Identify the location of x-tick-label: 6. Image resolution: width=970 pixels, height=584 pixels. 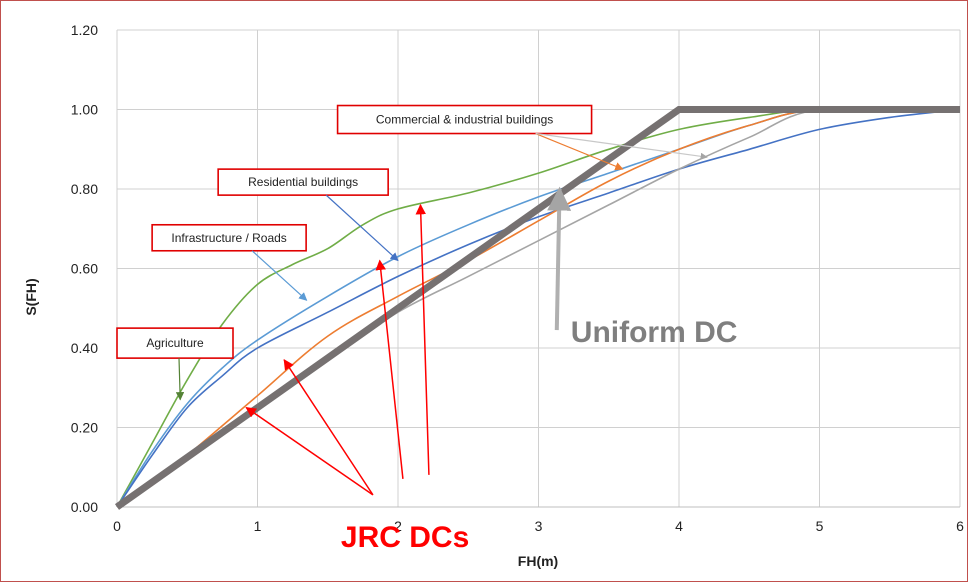
(960, 526).